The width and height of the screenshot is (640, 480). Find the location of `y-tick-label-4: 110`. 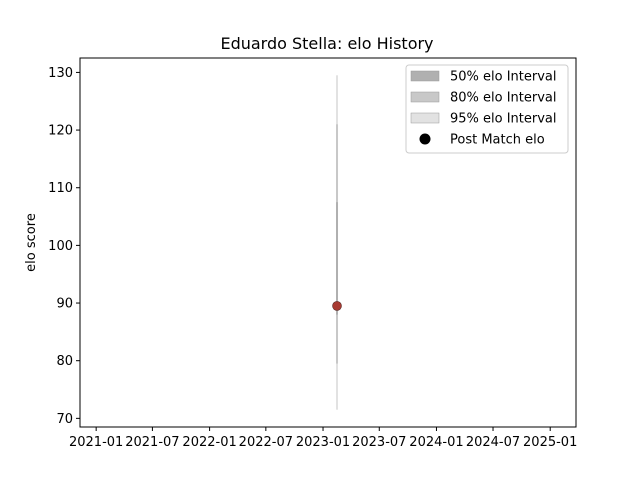

y-tick-label-4: 110 is located at coordinates (60, 188).